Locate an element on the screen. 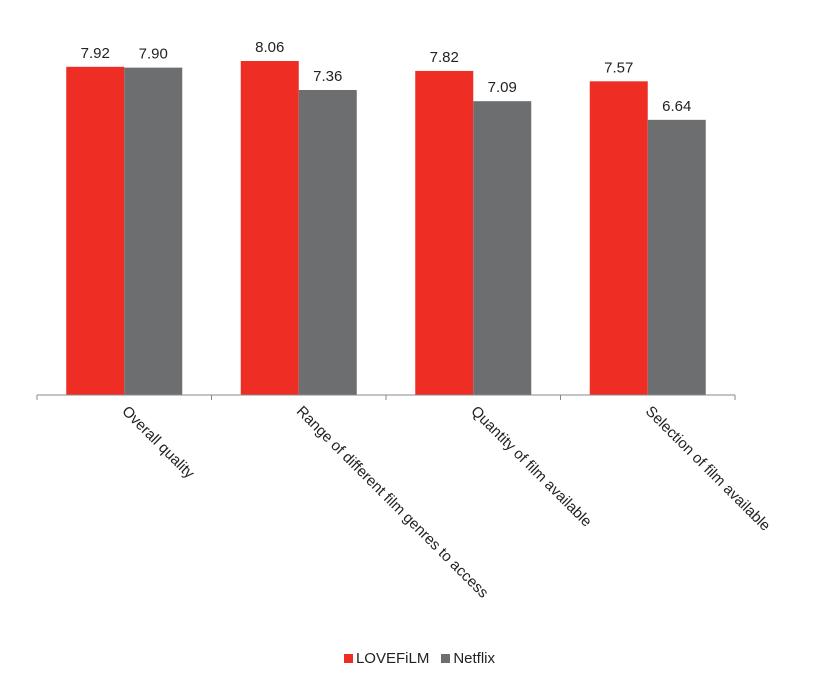 The width and height of the screenshot is (839, 692). data-label-netflix-3: 7.09 is located at coordinates (502, 87).